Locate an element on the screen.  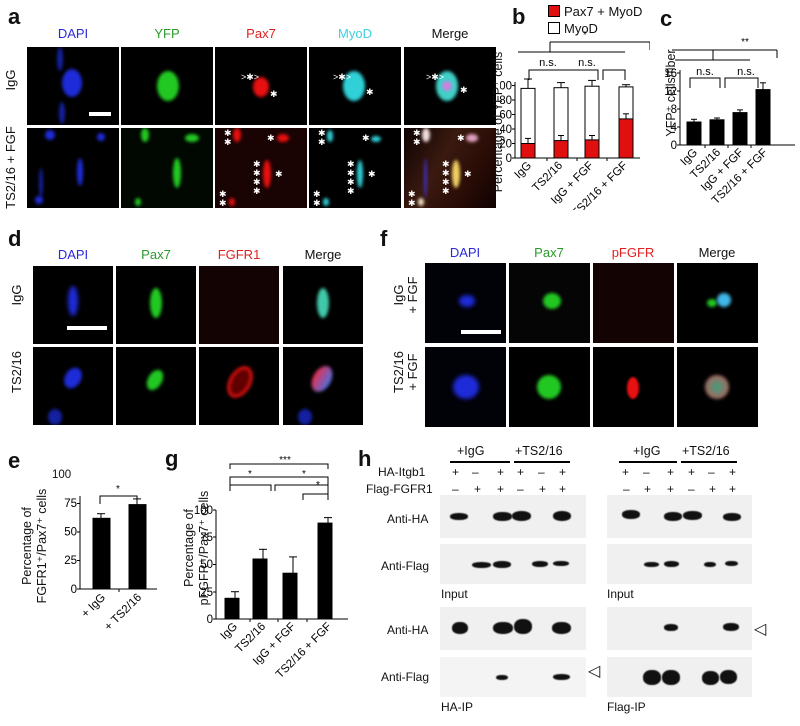
svg-text: 25 is located at coordinates (206, 593).